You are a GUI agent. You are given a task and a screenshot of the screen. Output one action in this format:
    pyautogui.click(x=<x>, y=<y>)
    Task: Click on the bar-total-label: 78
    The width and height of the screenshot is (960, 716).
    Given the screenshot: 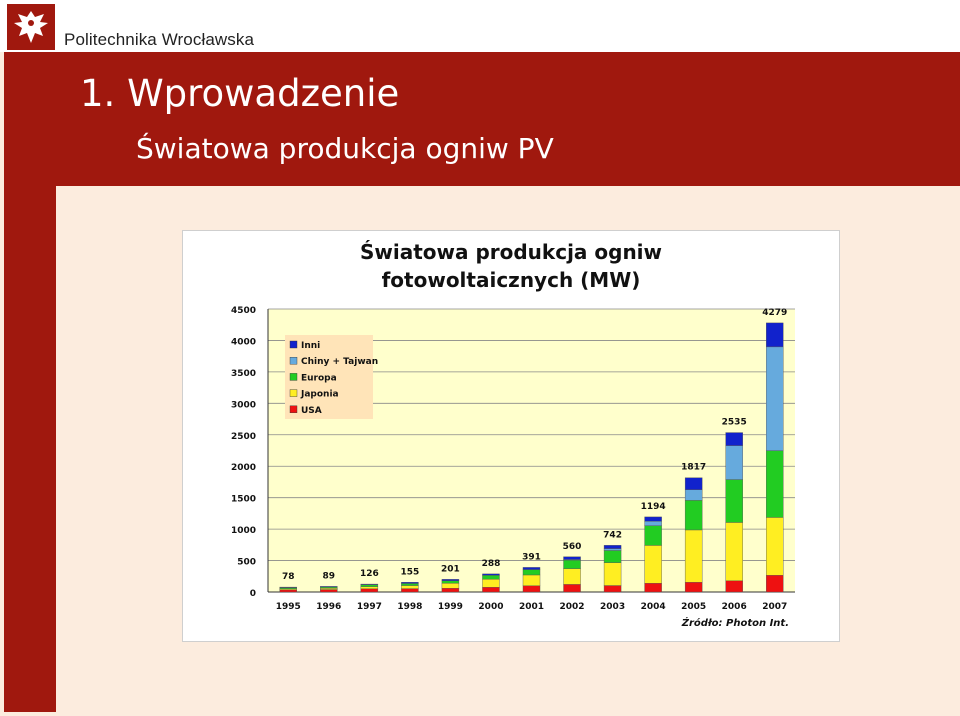 What is the action you would take?
    pyautogui.click(x=288, y=577)
    